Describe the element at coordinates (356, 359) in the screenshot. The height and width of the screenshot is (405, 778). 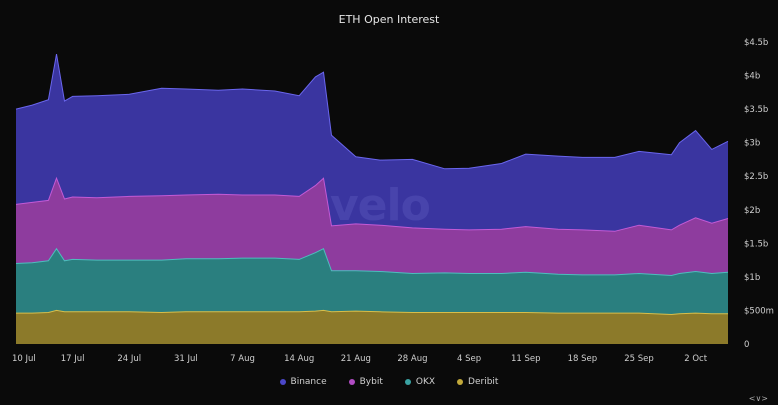
I see `x-tick-label: 21 Aug` at that location.